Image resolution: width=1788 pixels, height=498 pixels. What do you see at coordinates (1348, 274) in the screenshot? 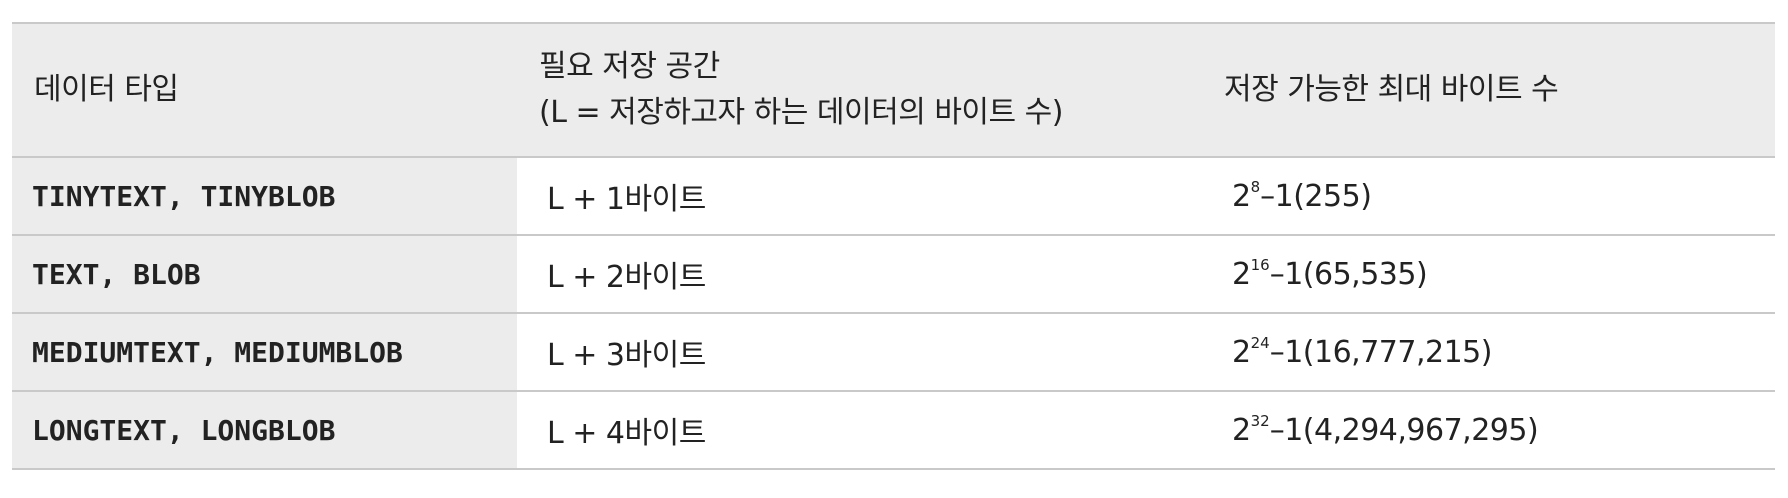
I see `max-rest: –1(65,535)` at bounding box center [1348, 274].